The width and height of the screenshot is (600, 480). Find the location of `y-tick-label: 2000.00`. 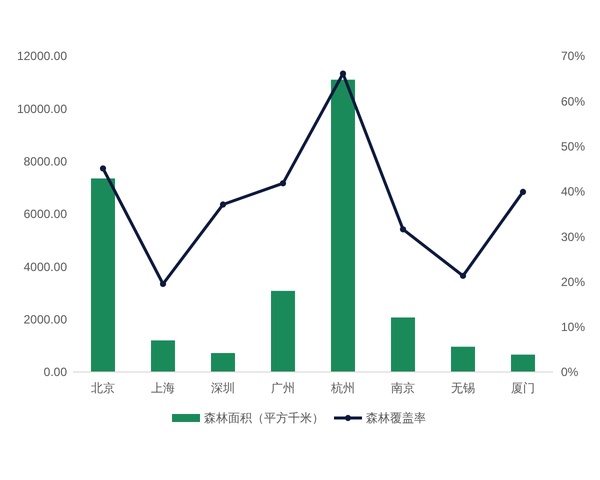

y-tick-label: 2000.00 is located at coordinates (46, 319).